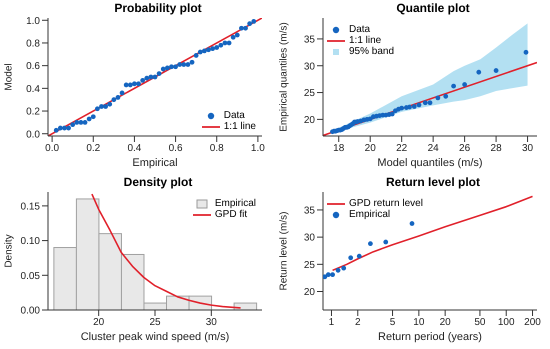 This screenshot has height=349, width=550. Describe the element at coordinates (30, 311) in the screenshot. I see `y-tick-label: 0.00` at that location.